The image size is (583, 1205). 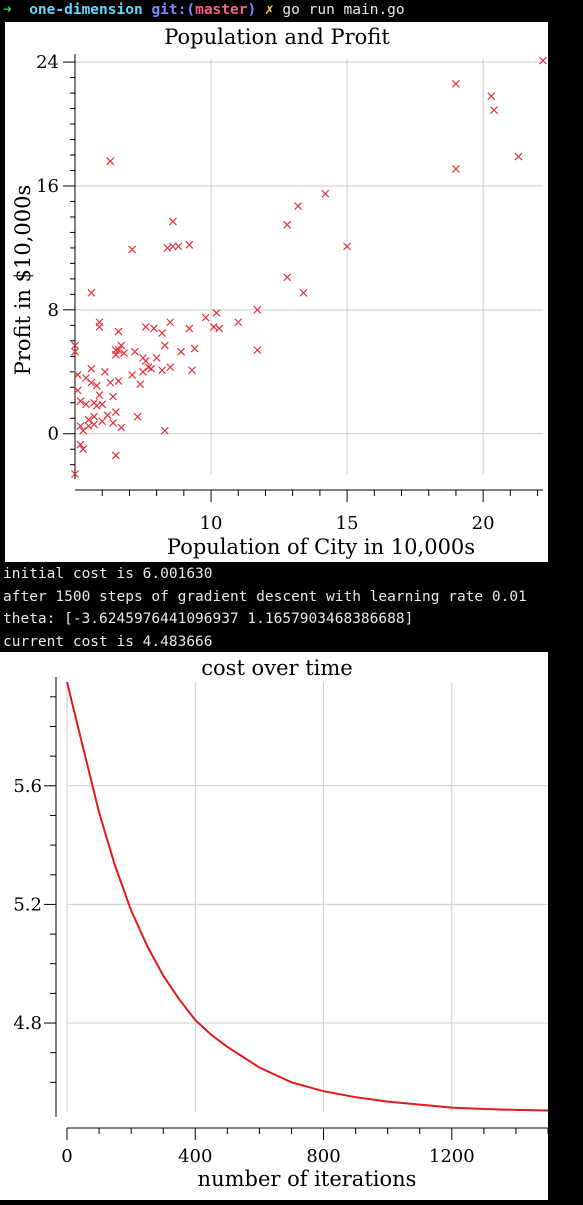 I want to click on prompt-directory: one-dimension, so click(x=86, y=10).